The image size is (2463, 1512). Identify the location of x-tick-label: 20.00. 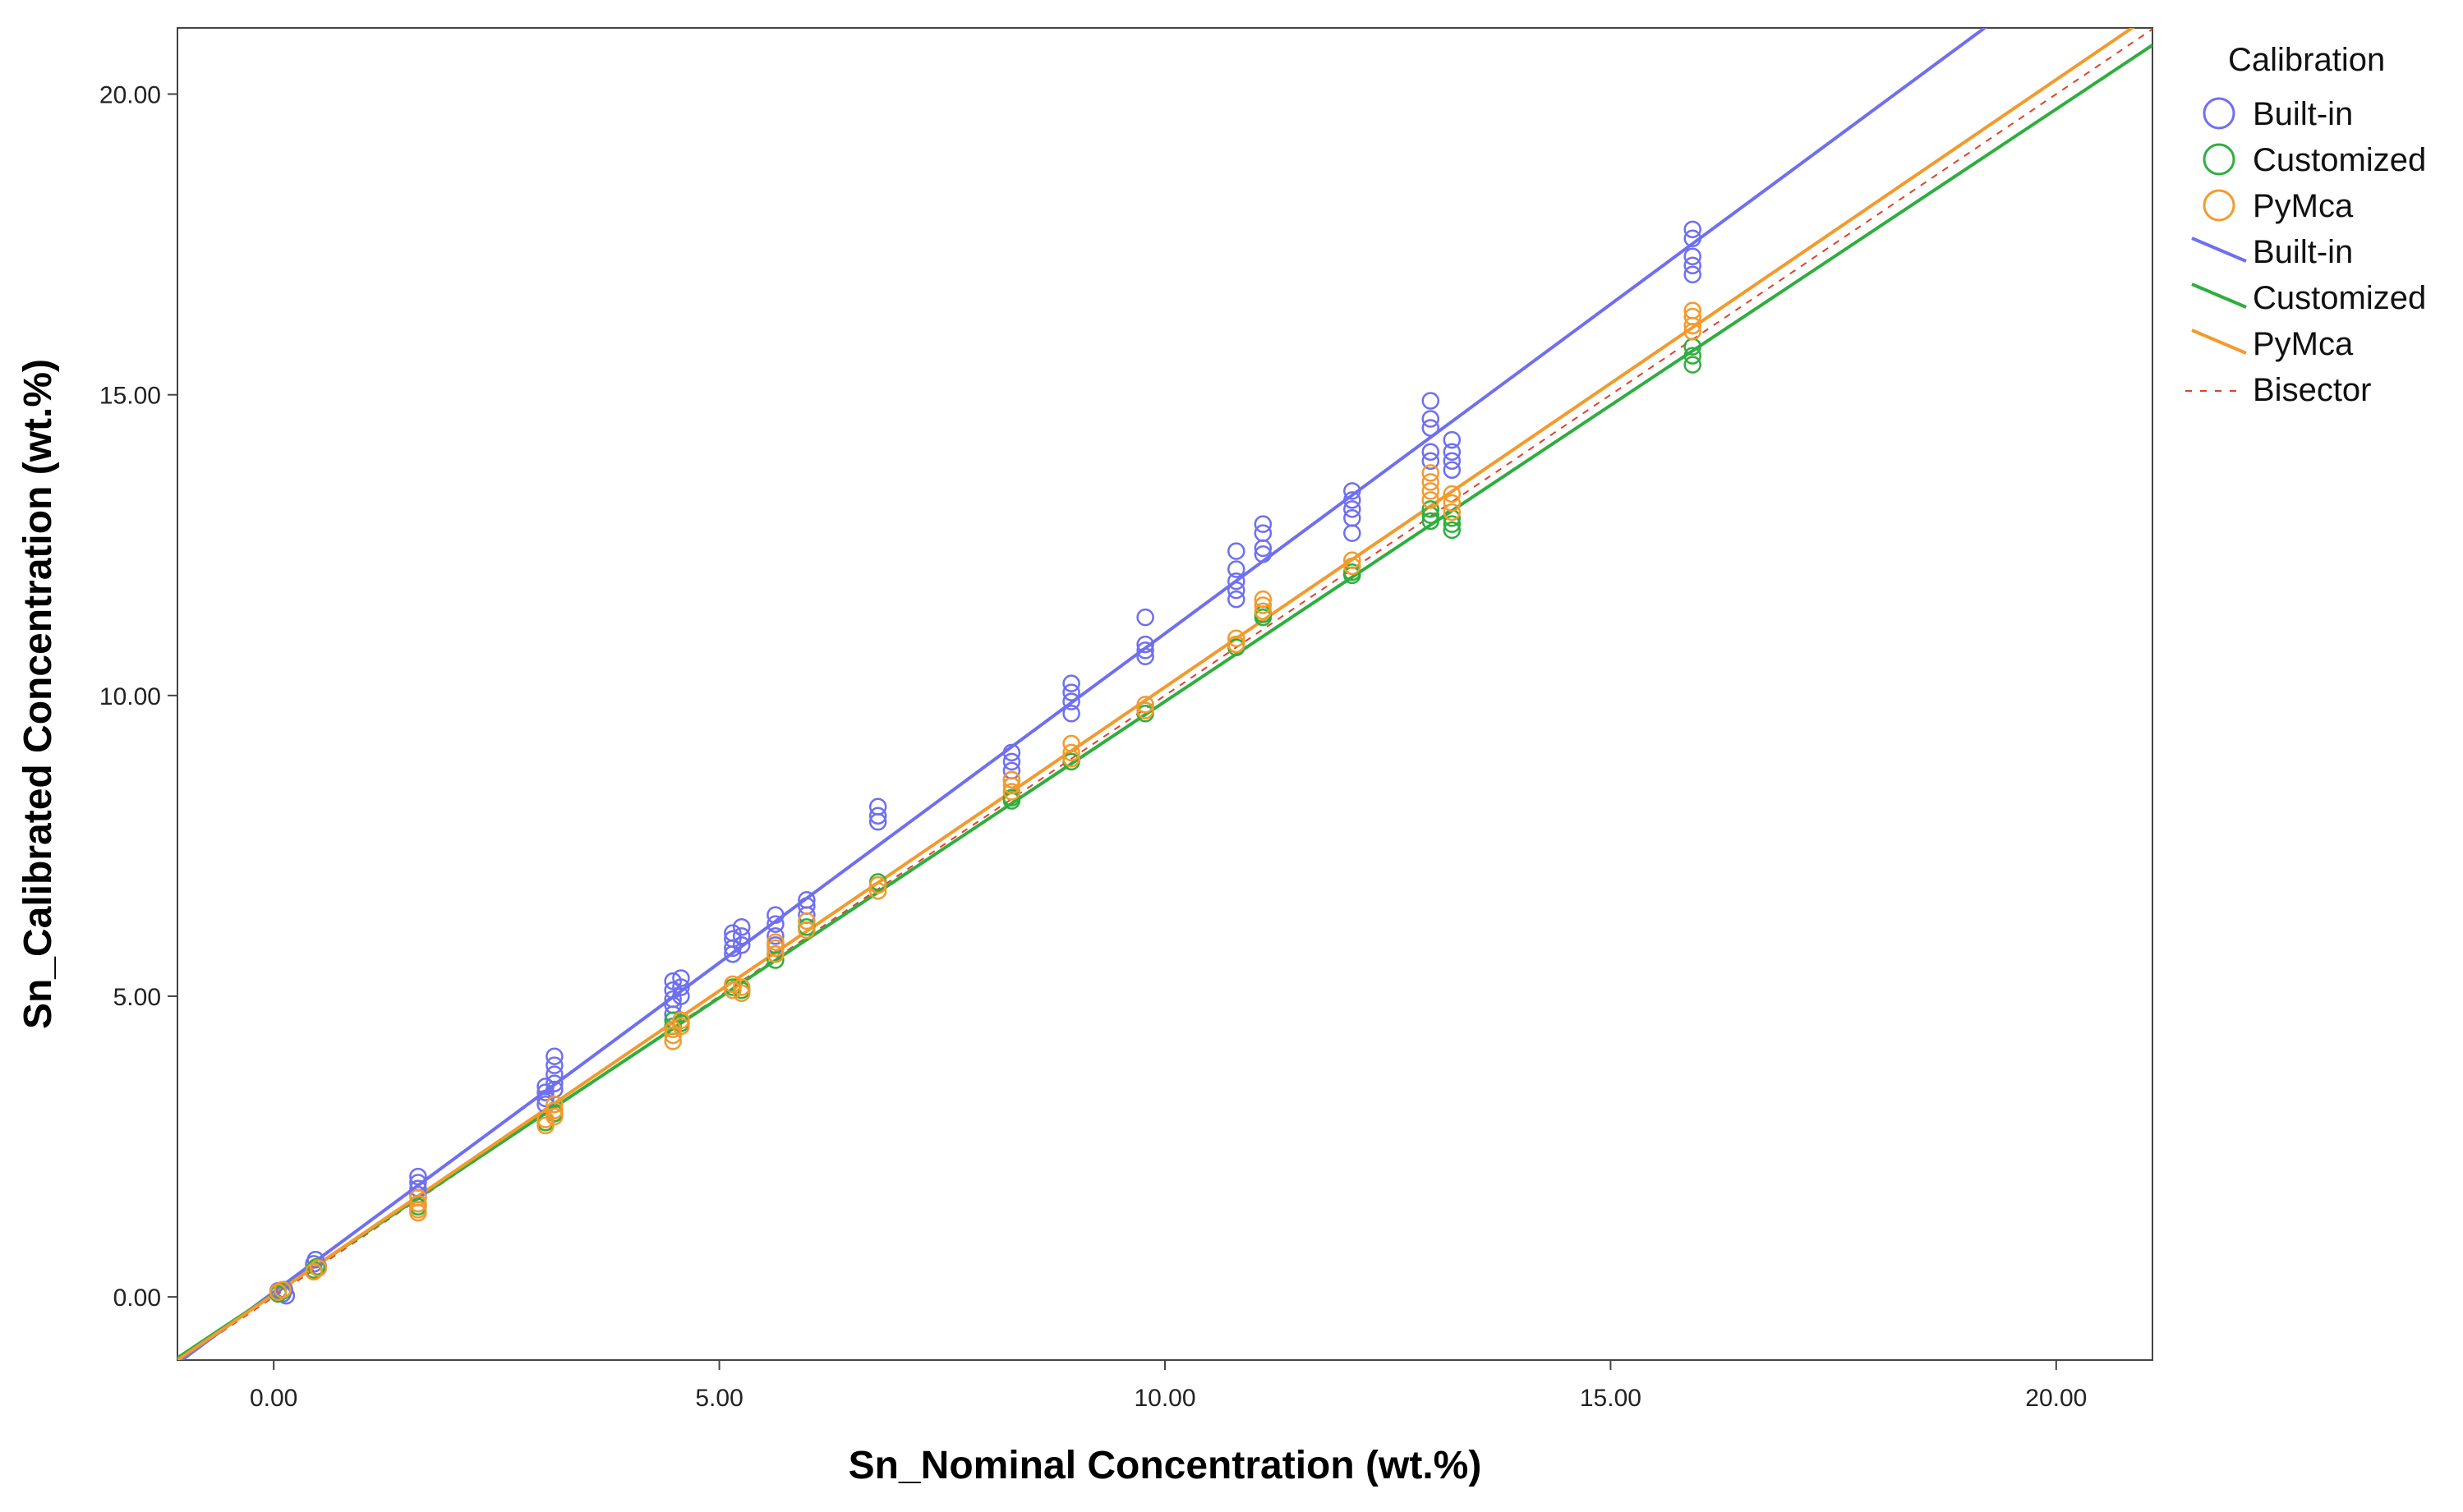
(2056, 1398).